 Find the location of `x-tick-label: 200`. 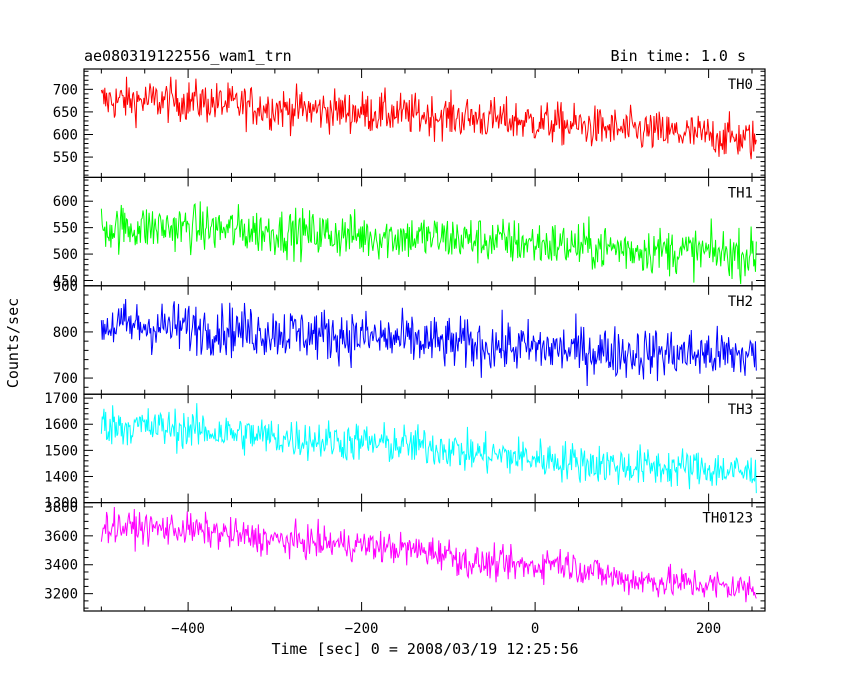

x-tick-label: 200 is located at coordinates (708, 629).